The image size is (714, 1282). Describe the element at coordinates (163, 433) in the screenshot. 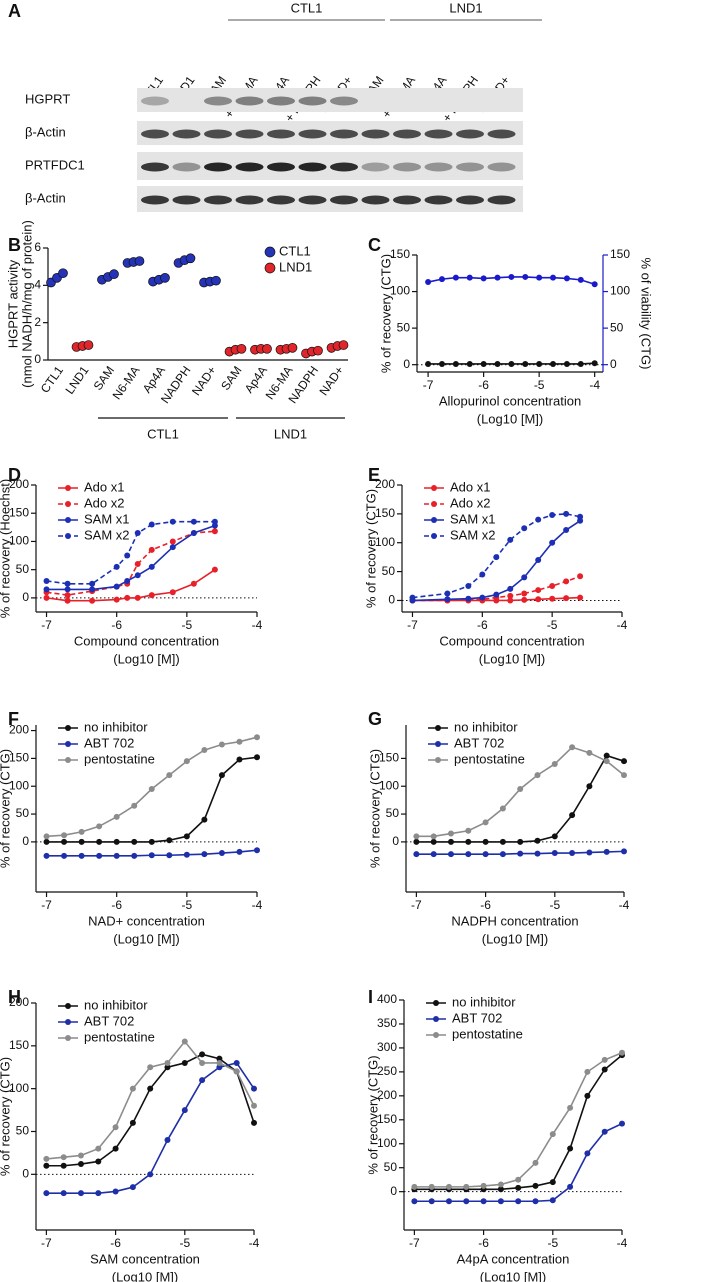

I see `group-label: CTL1` at that location.